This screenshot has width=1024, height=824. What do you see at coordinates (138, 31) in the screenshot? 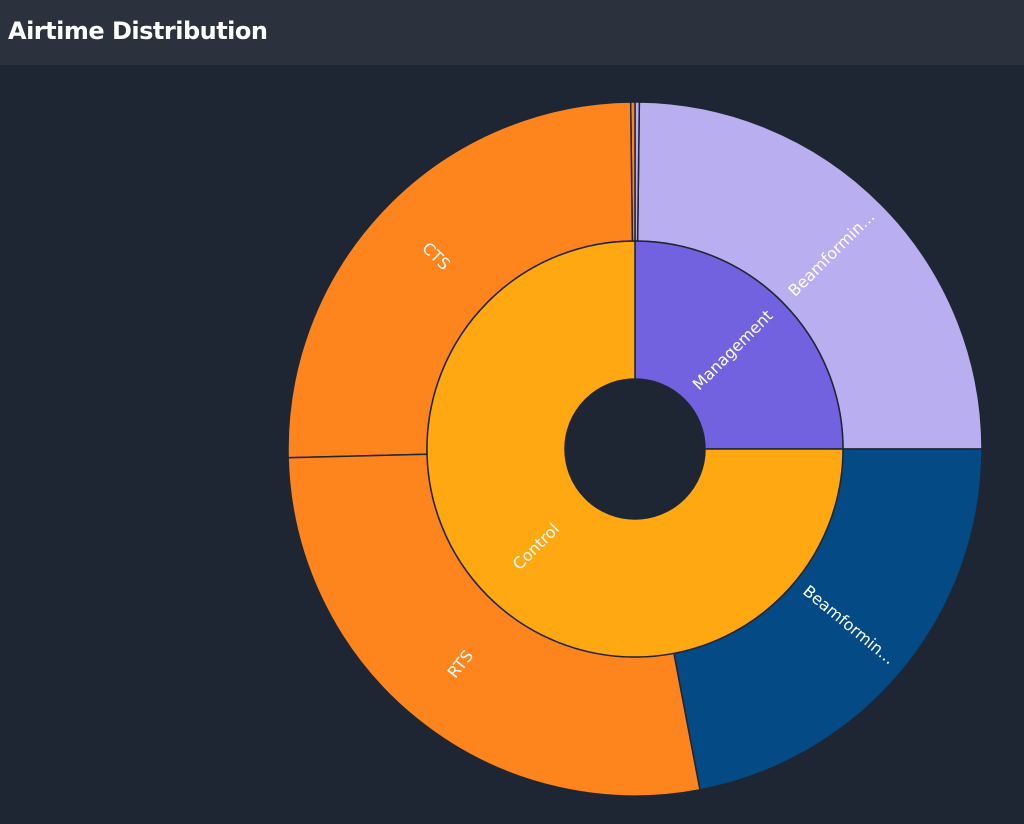
I see `page-title: Airtime Distribution` at bounding box center [138, 31].